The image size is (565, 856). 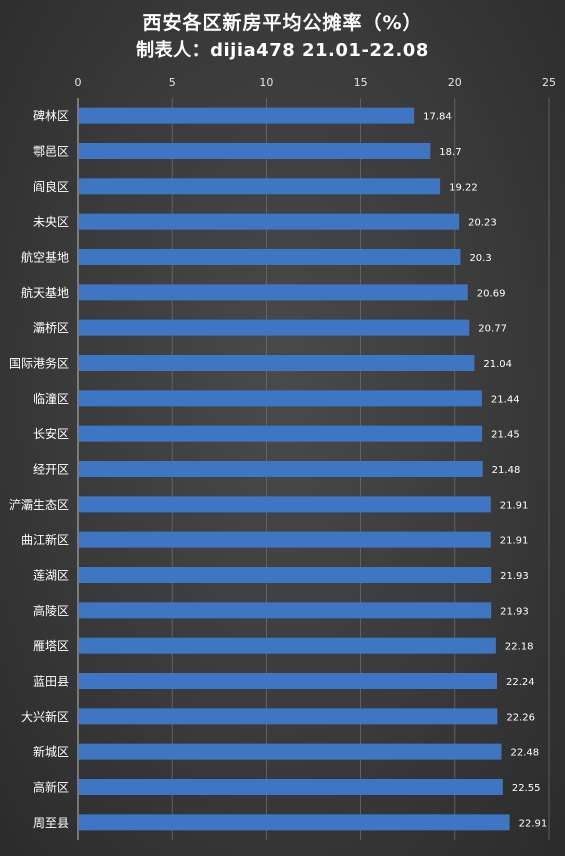 I want to click on category-label: 大兴新区, so click(x=45, y=716).